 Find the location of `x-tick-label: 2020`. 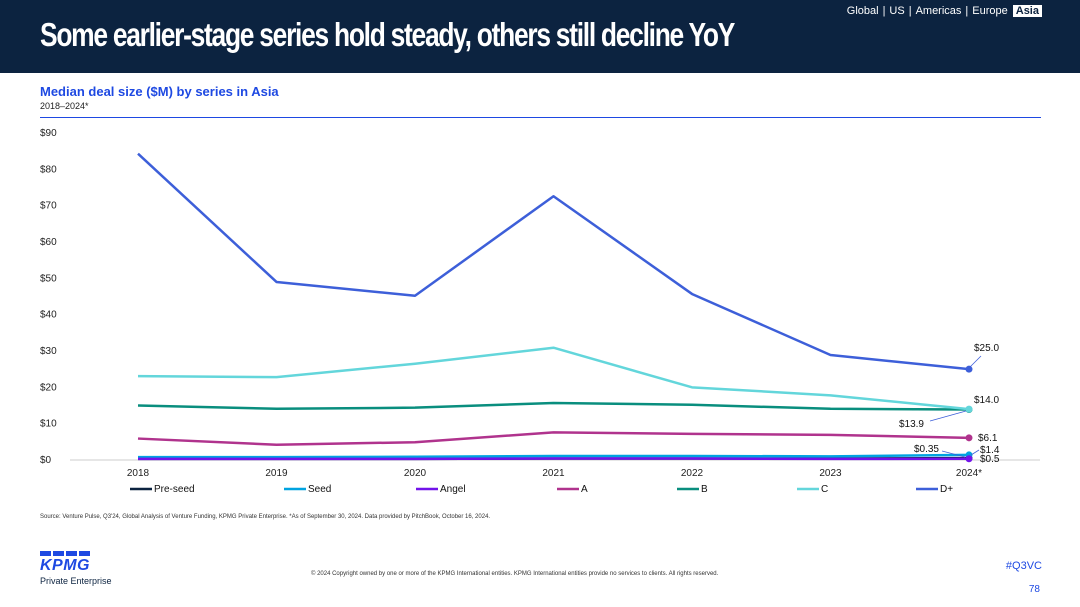

x-tick-label: 2020 is located at coordinates (415, 473).